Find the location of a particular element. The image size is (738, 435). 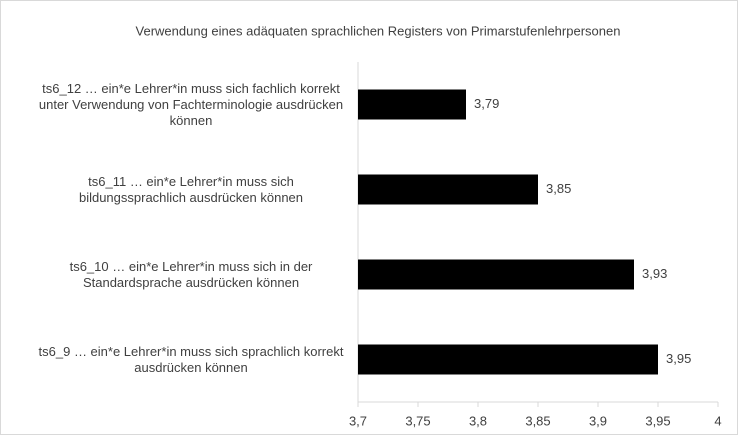

x-tick-label: 3,8 is located at coordinates (478, 420).